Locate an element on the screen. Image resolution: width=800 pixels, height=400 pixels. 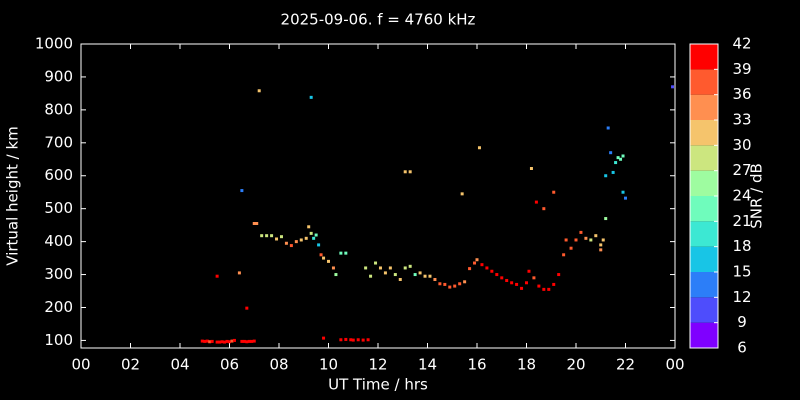
y-tick-label: 300 is located at coordinates (58, 274).